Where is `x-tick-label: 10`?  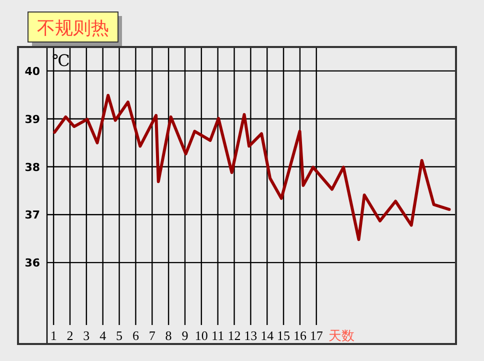
x-tick-label: 10 is located at coordinates (201, 335).